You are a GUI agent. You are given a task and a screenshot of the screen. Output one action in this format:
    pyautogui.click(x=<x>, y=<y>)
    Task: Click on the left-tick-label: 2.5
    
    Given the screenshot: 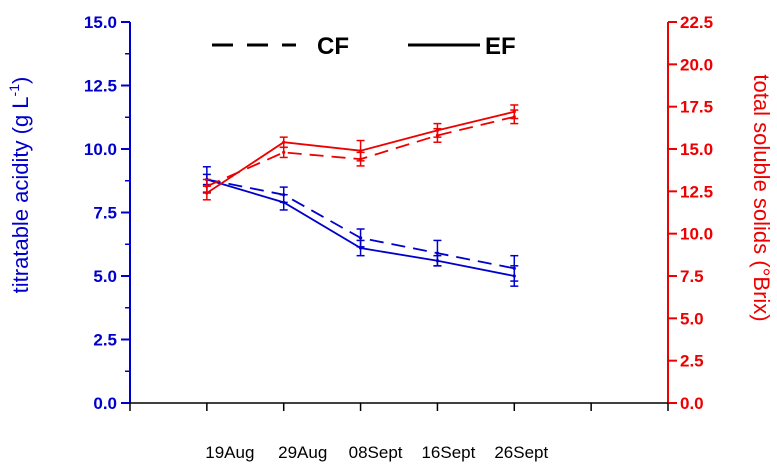 What is the action you would take?
    pyautogui.click(x=105, y=340)
    